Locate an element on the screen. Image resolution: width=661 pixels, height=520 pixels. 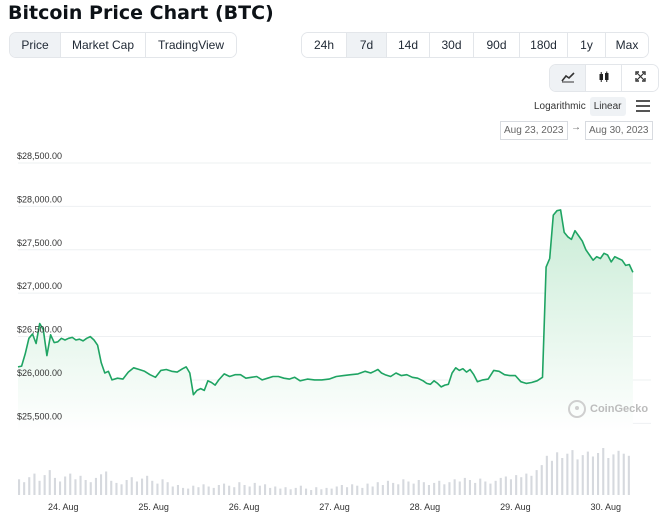
x-tick-label: 24. Aug is located at coordinates (63, 507).